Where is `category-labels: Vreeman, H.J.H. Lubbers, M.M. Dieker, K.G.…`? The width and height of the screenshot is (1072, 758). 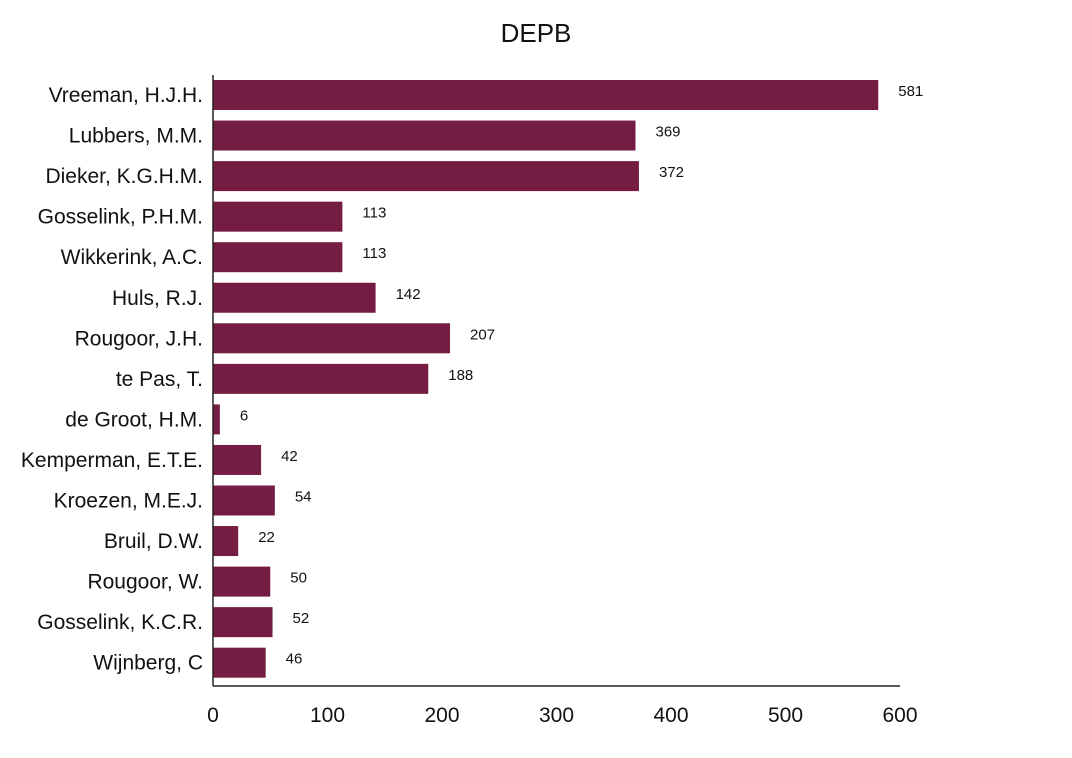
category-labels: Vreeman, H.J.H. Lubbers, M.M. Dieker, K.G.… is located at coordinates (112, 379).